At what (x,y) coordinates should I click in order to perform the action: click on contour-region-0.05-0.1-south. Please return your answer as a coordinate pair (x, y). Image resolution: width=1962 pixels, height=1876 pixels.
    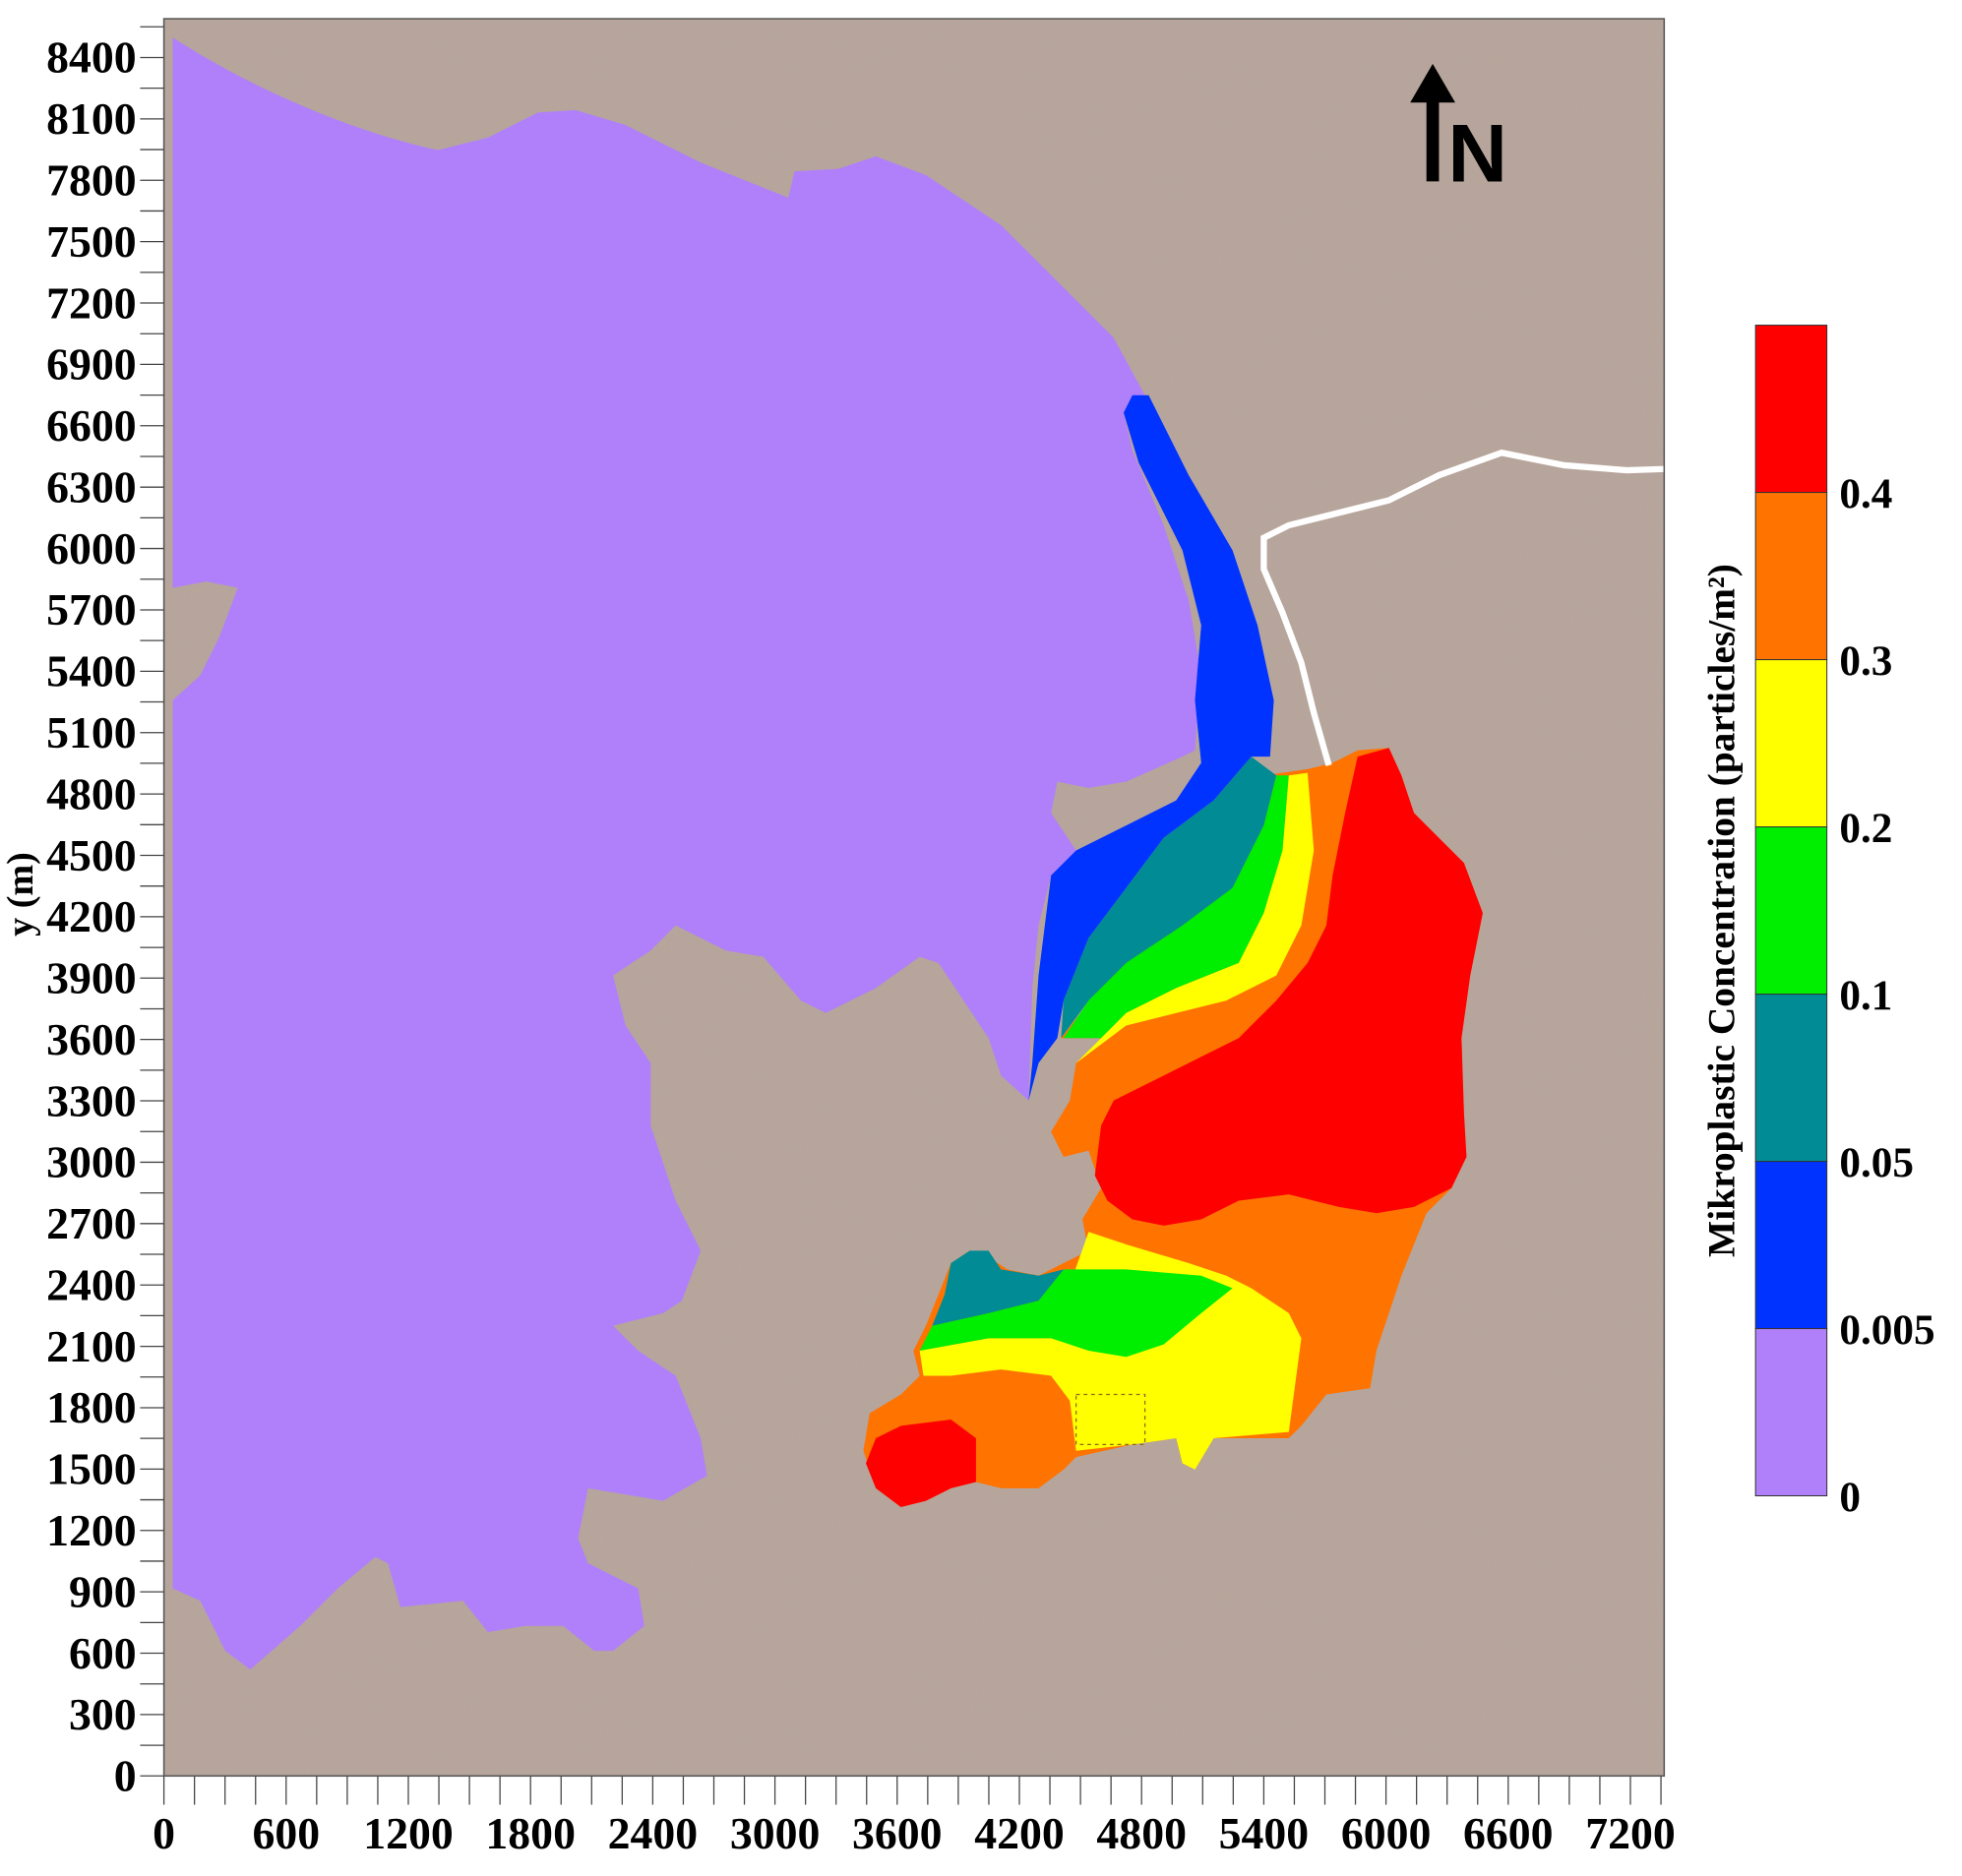
    Looking at the image, I should click on (998, 1288).